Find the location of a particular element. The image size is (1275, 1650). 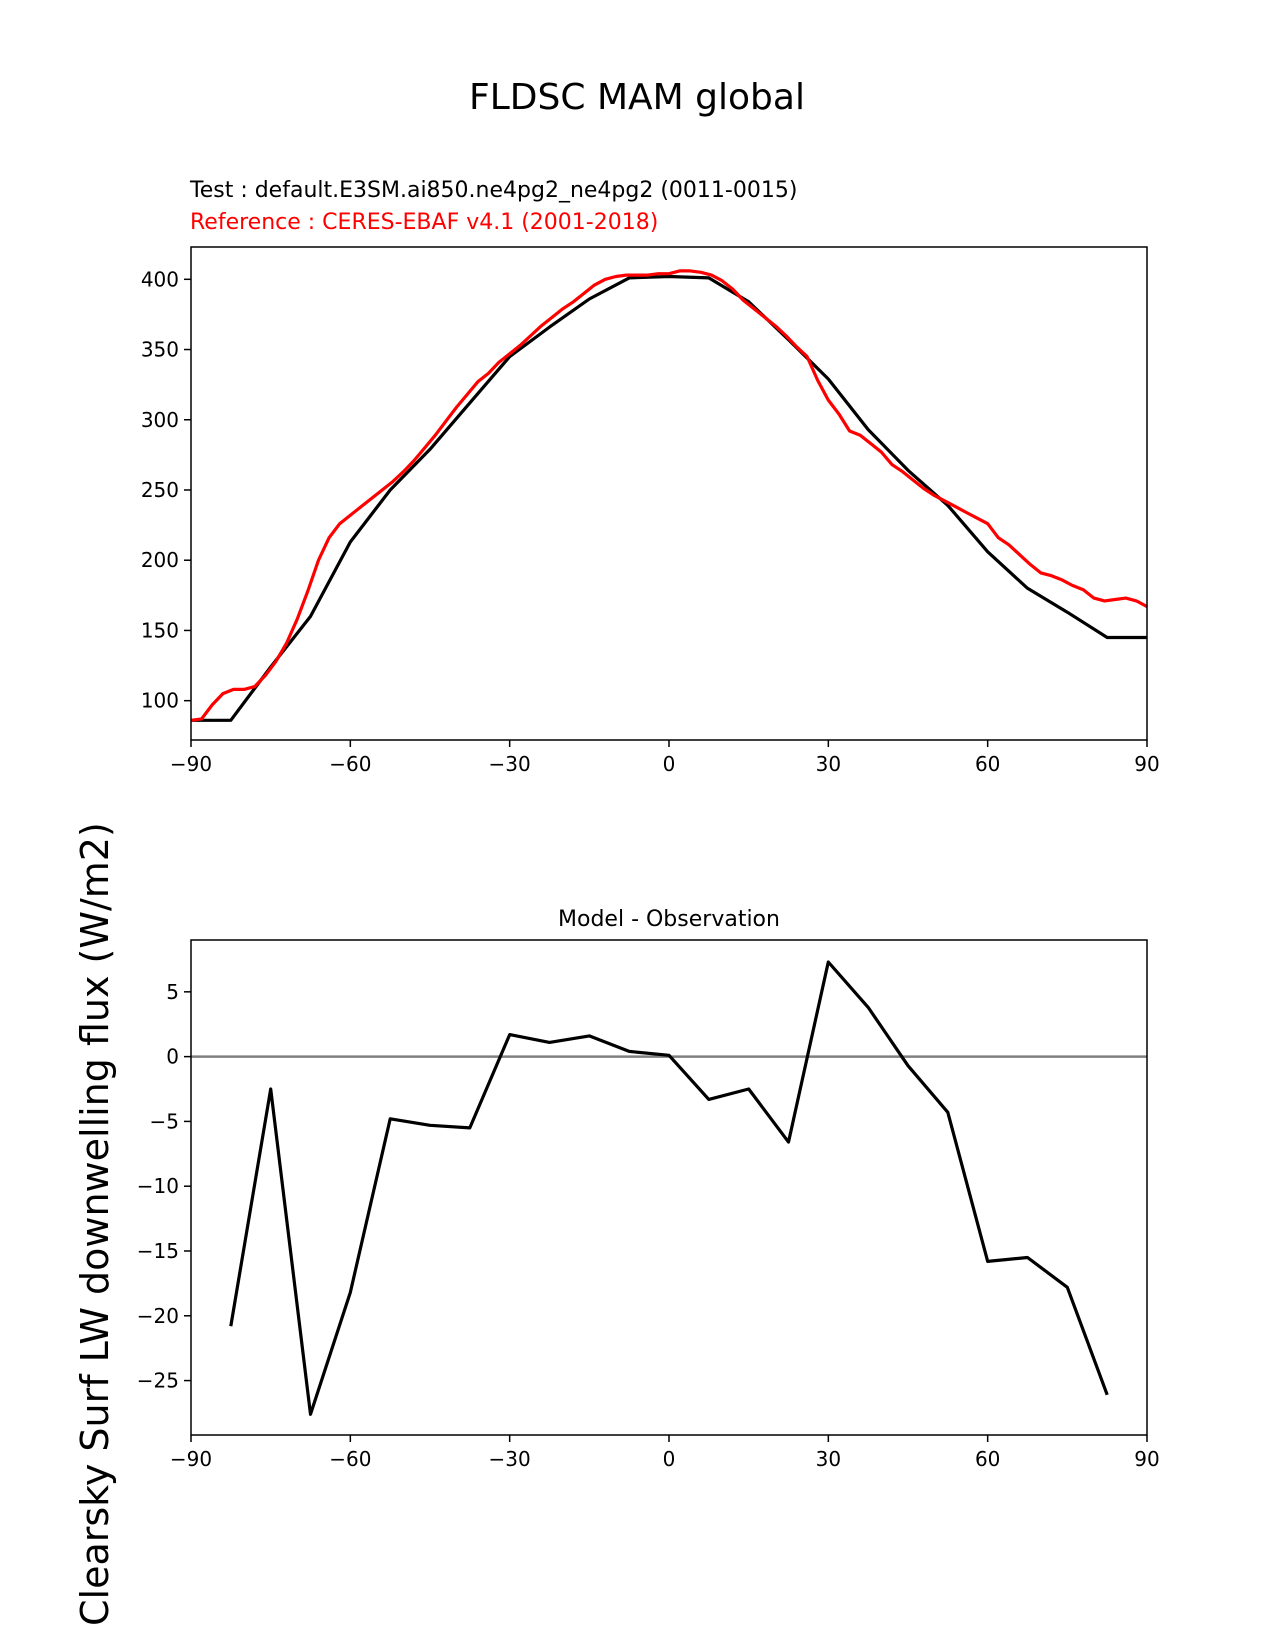

y-axis-label: Clearsky Surf LW downwelling flux (W/m2) is located at coordinates (95, 1224).